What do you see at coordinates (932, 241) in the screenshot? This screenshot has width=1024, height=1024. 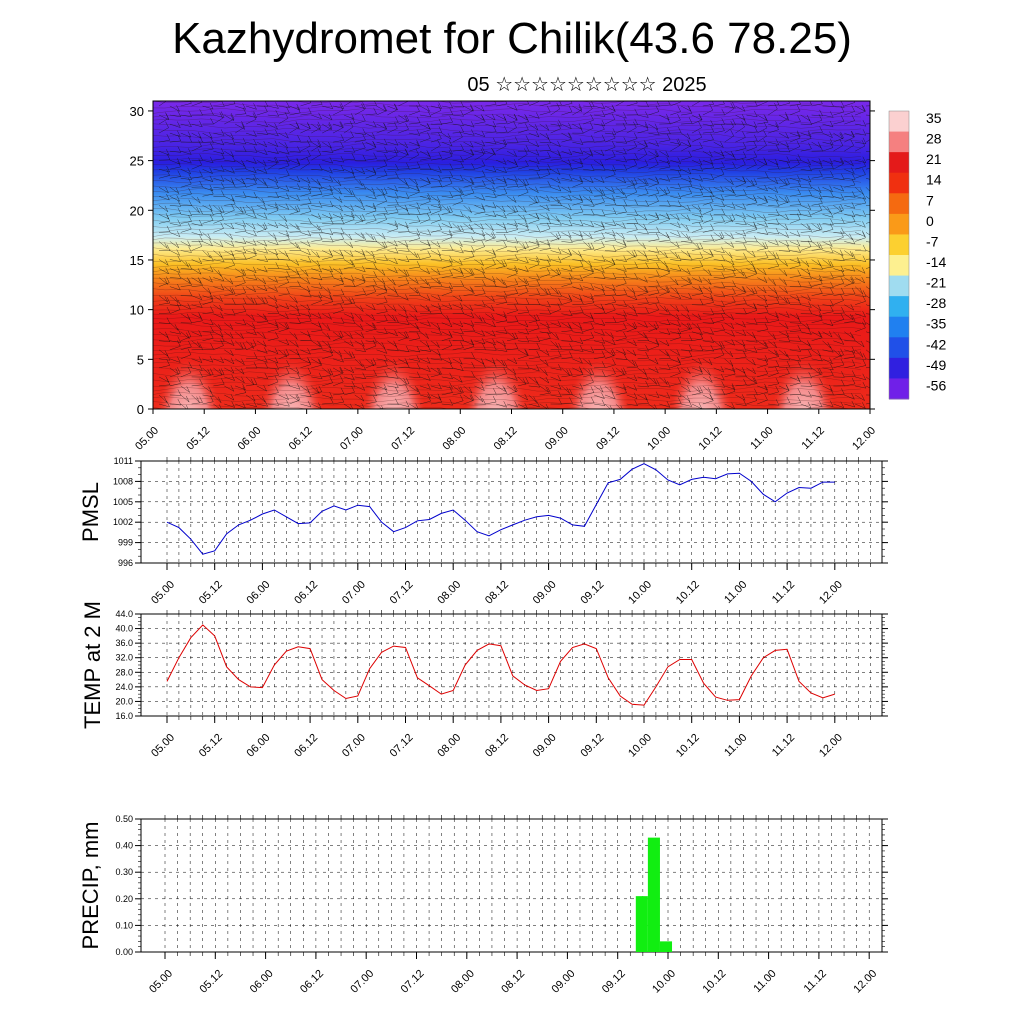 I see `colorbar-label: -7` at bounding box center [932, 241].